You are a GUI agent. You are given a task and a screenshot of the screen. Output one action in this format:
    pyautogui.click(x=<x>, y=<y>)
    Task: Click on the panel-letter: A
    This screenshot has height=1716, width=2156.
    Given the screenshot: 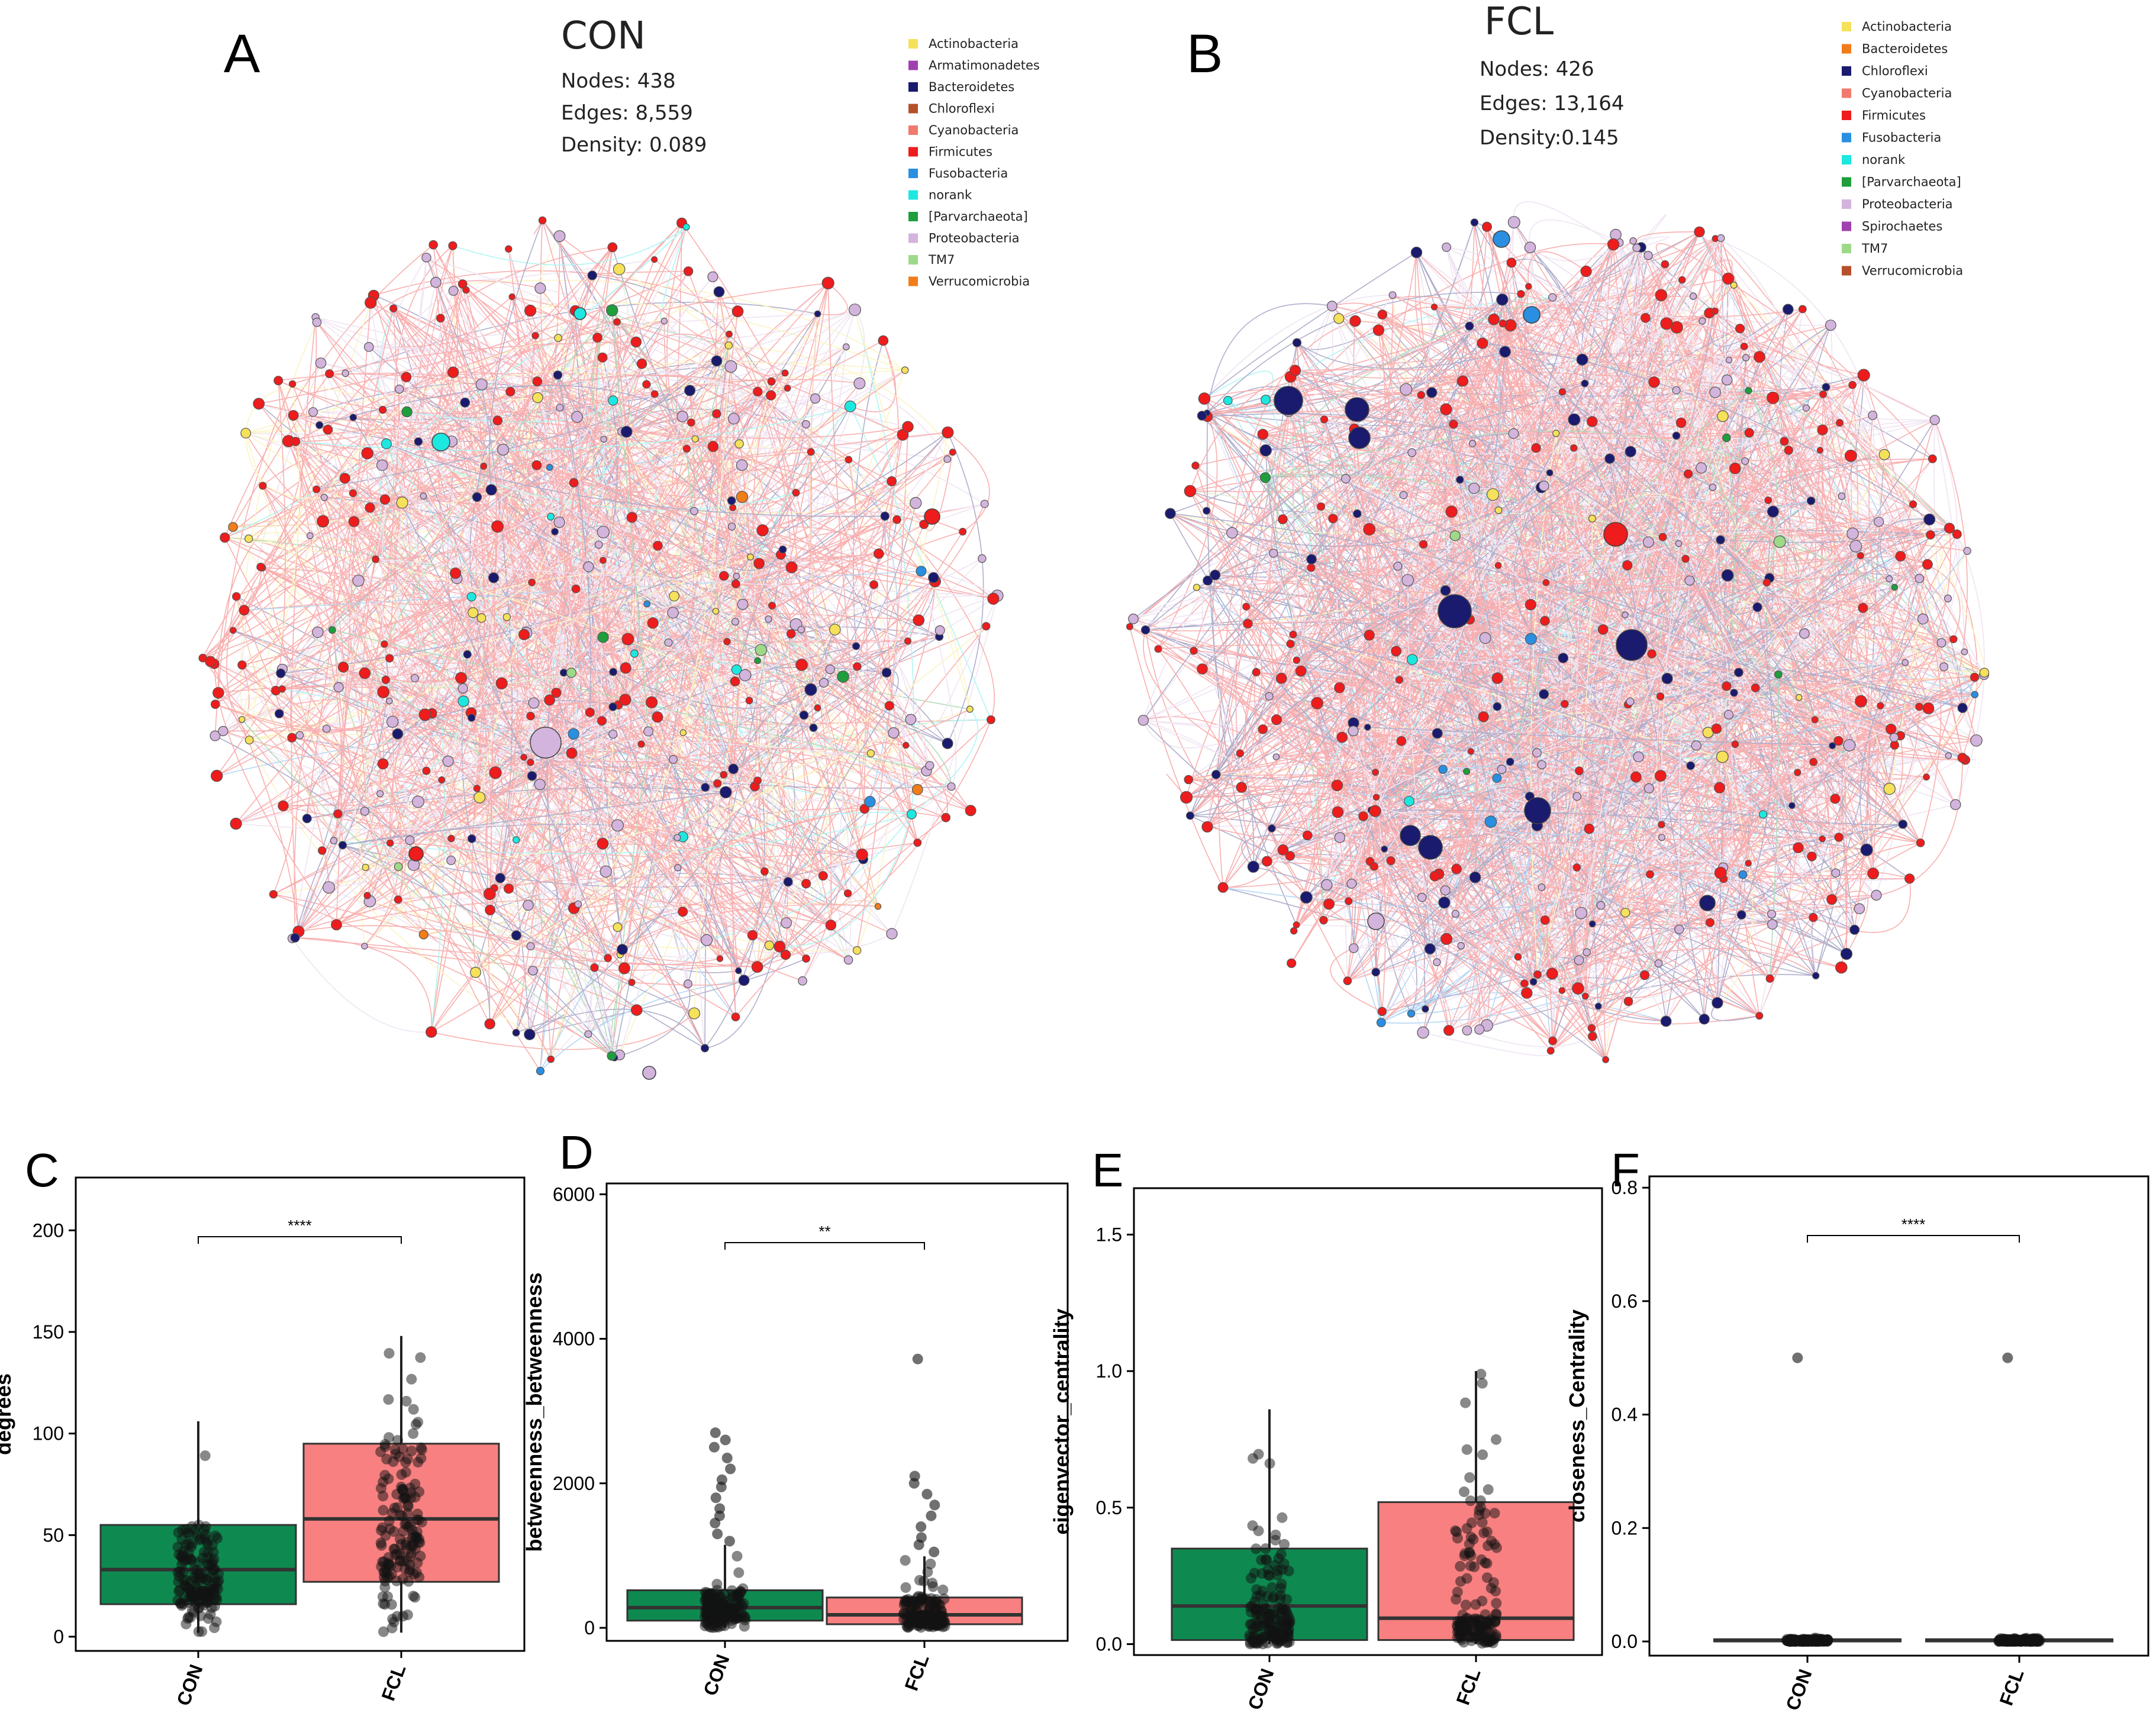 What is the action you would take?
    pyautogui.click(x=242, y=54)
    